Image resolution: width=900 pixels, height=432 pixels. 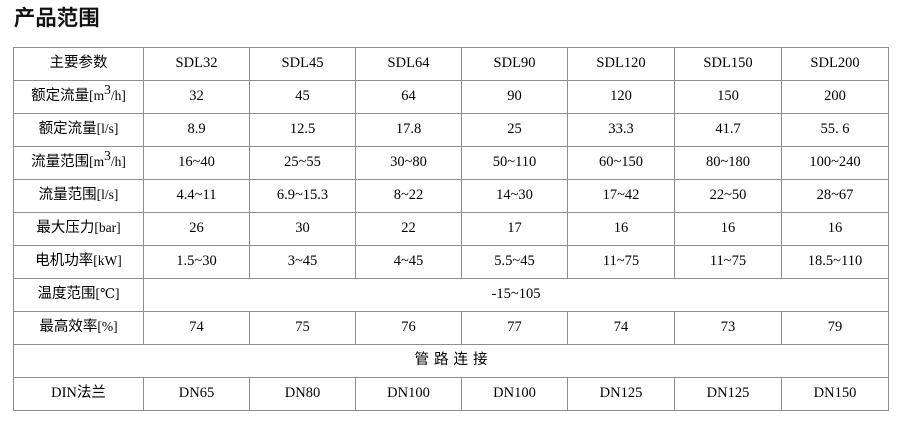 What do you see at coordinates (302, 97) in the screenshot?
I see `data-cell: 45` at bounding box center [302, 97].